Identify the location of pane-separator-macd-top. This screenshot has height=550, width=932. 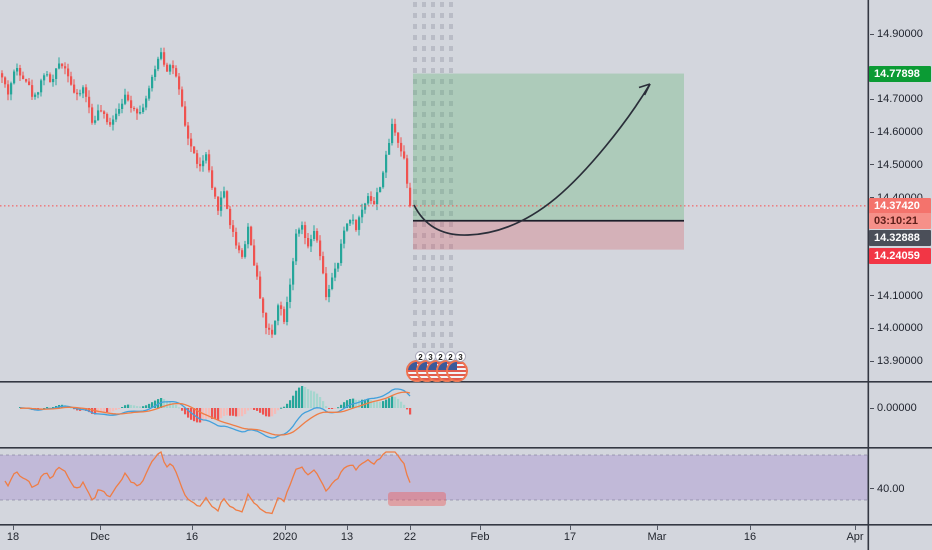
(466, 382).